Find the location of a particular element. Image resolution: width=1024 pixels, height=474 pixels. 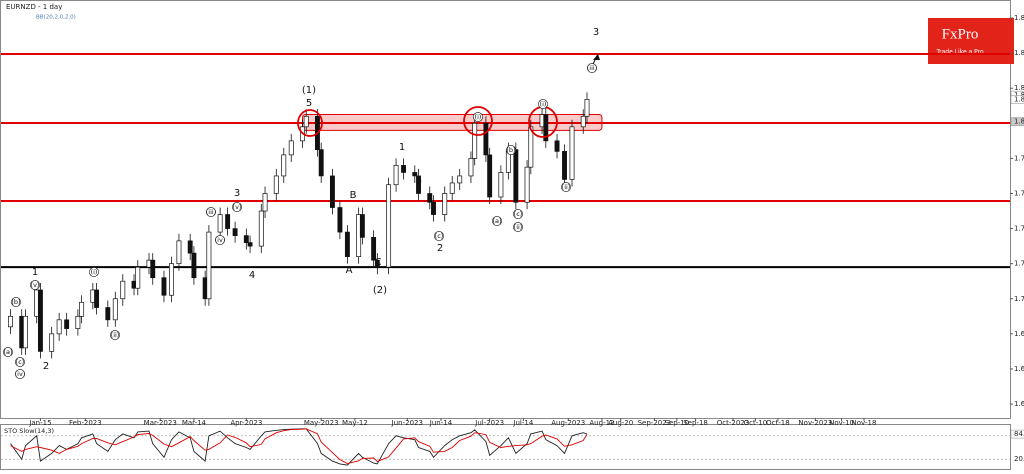

y-tick-label: 1.74000 is located at coordinates (1019, 229).